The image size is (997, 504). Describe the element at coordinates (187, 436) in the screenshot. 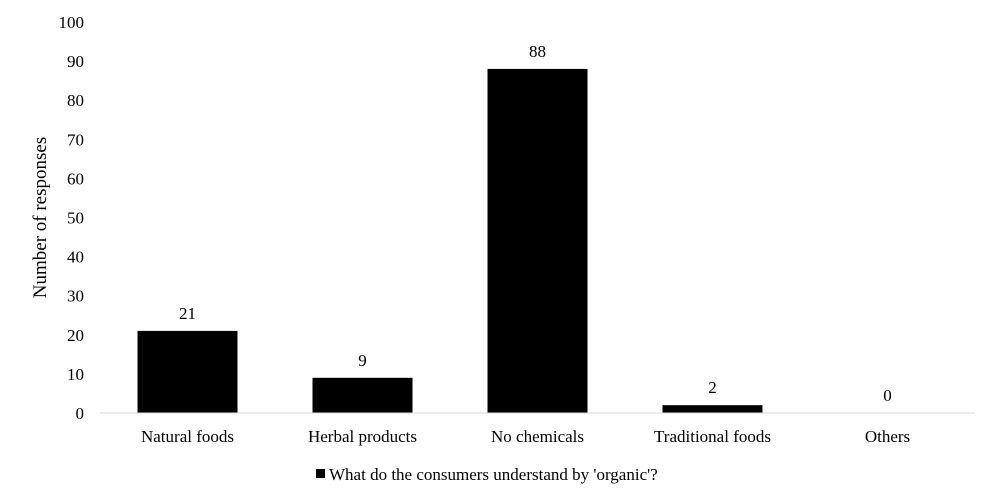

I see `x-tick-label-natural-foods: Natural foods` at that location.